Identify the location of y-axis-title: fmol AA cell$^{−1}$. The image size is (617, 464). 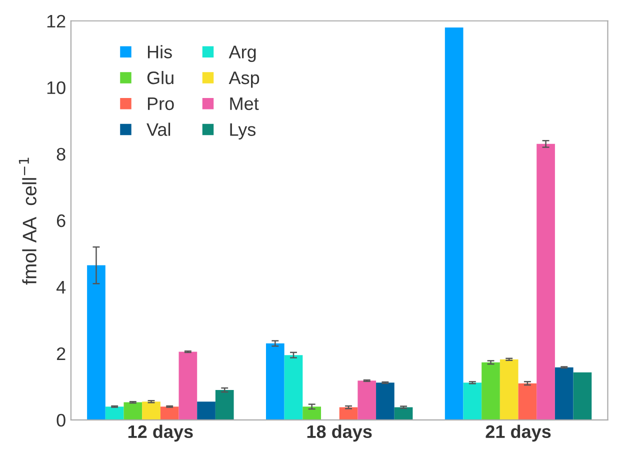
(27, 221).